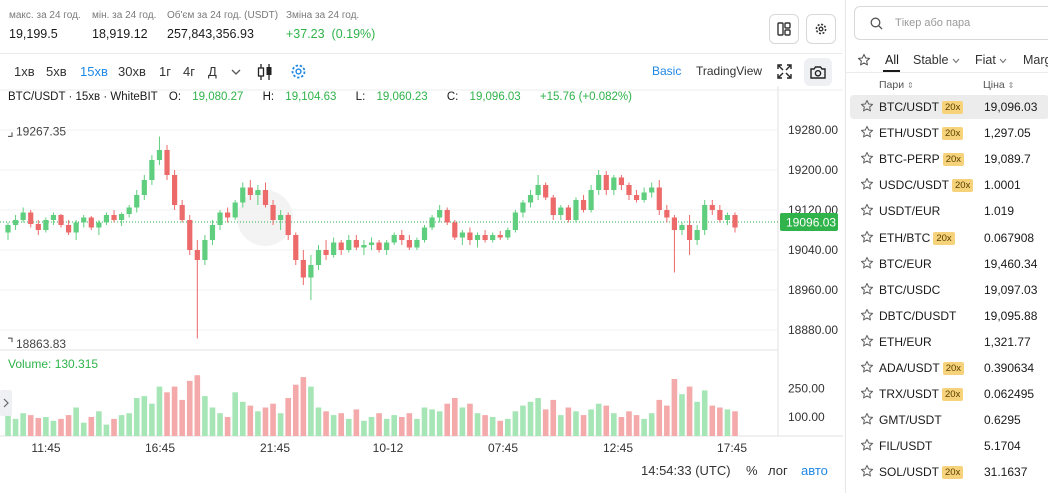 The width and height of the screenshot is (1048, 493). Describe the element at coordinates (864, 60) in the screenshot. I see `favorites-star-icon` at that location.